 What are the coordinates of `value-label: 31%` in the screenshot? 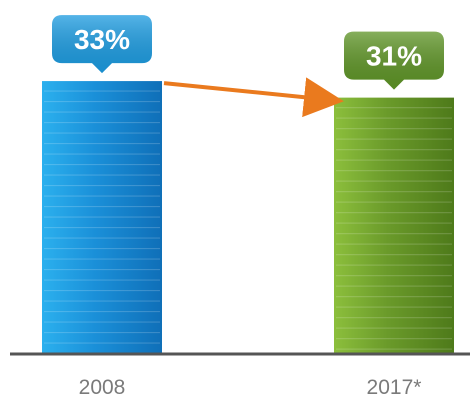 It's located at (394, 56).